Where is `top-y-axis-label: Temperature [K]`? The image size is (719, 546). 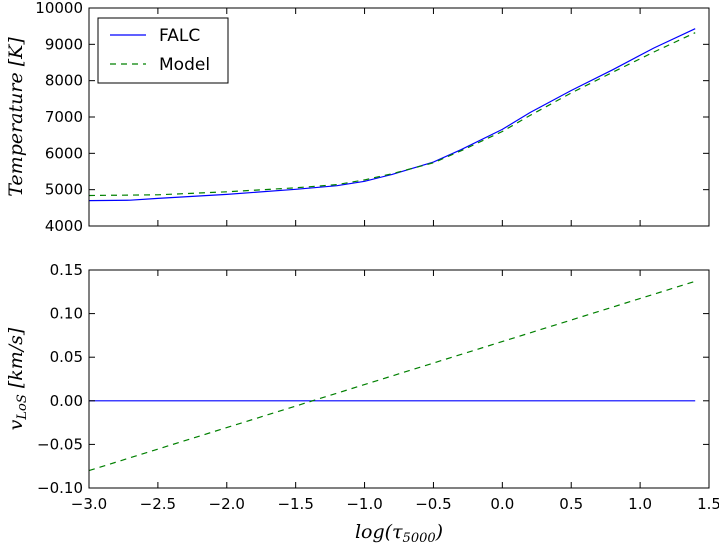 top-y-axis-label: Temperature [K] is located at coordinates (16, 117).